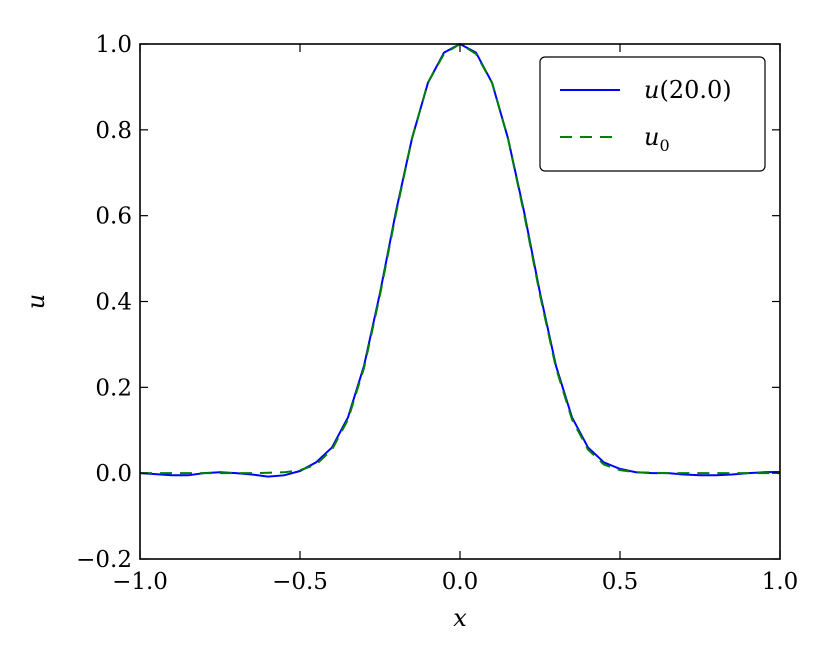  I want to click on legend-label-0: u(20.0), so click(688, 90).